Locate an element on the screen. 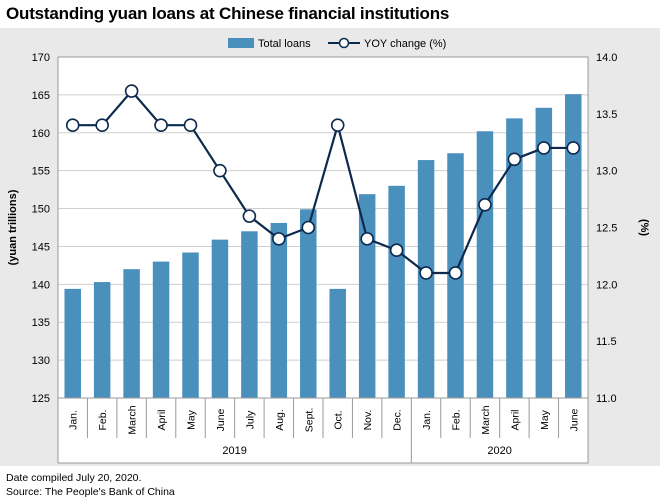 The width and height of the screenshot is (660, 503). y2-axis-title: (%) is located at coordinates (644, 227).